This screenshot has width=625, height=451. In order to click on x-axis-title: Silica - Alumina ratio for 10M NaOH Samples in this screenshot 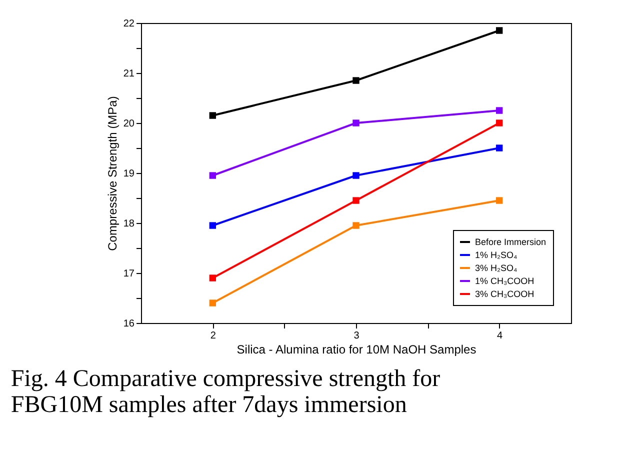, I will do `click(356, 349)`.